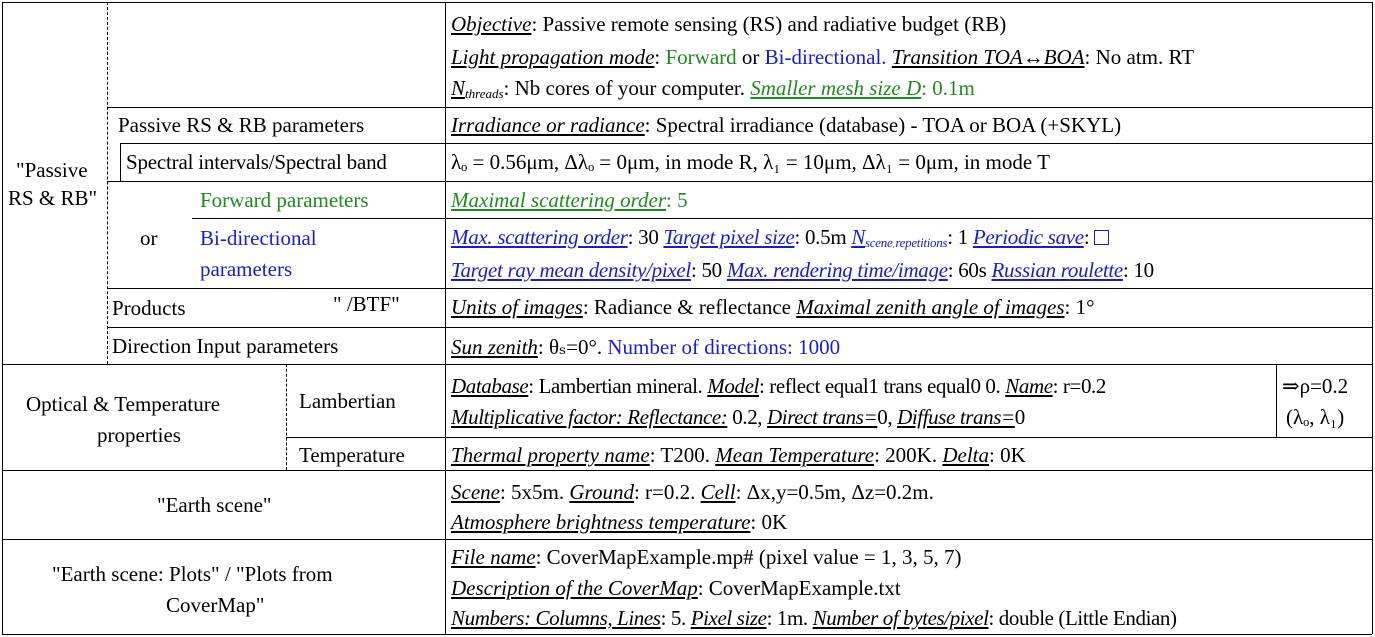 This screenshot has height=637, width=1375. What do you see at coordinates (718, 492) in the screenshot?
I see `cell-key: Cell` at bounding box center [718, 492].